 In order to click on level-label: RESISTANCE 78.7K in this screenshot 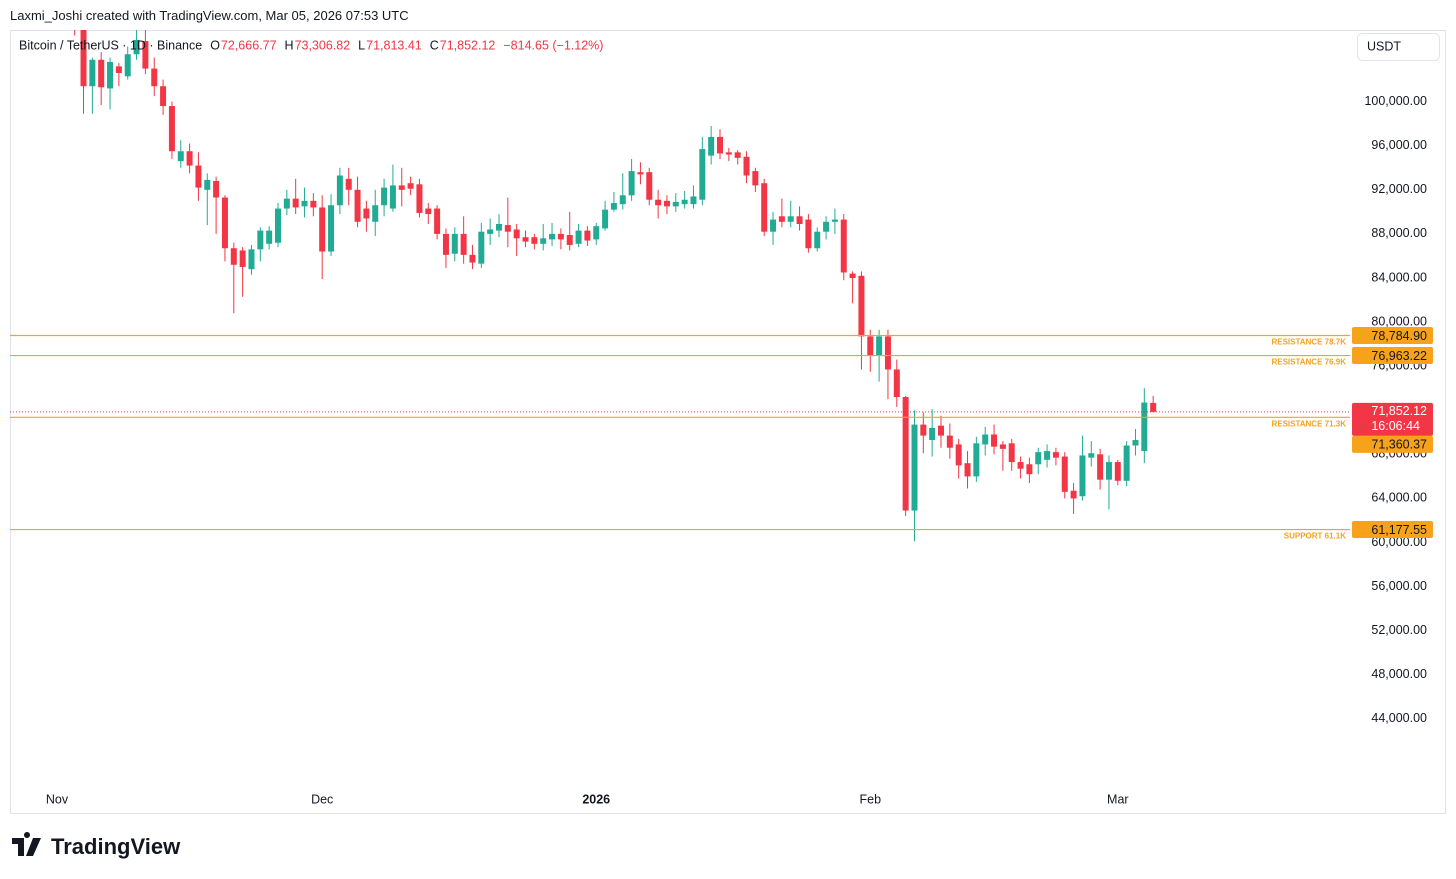, I will do `click(1308, 342)`.